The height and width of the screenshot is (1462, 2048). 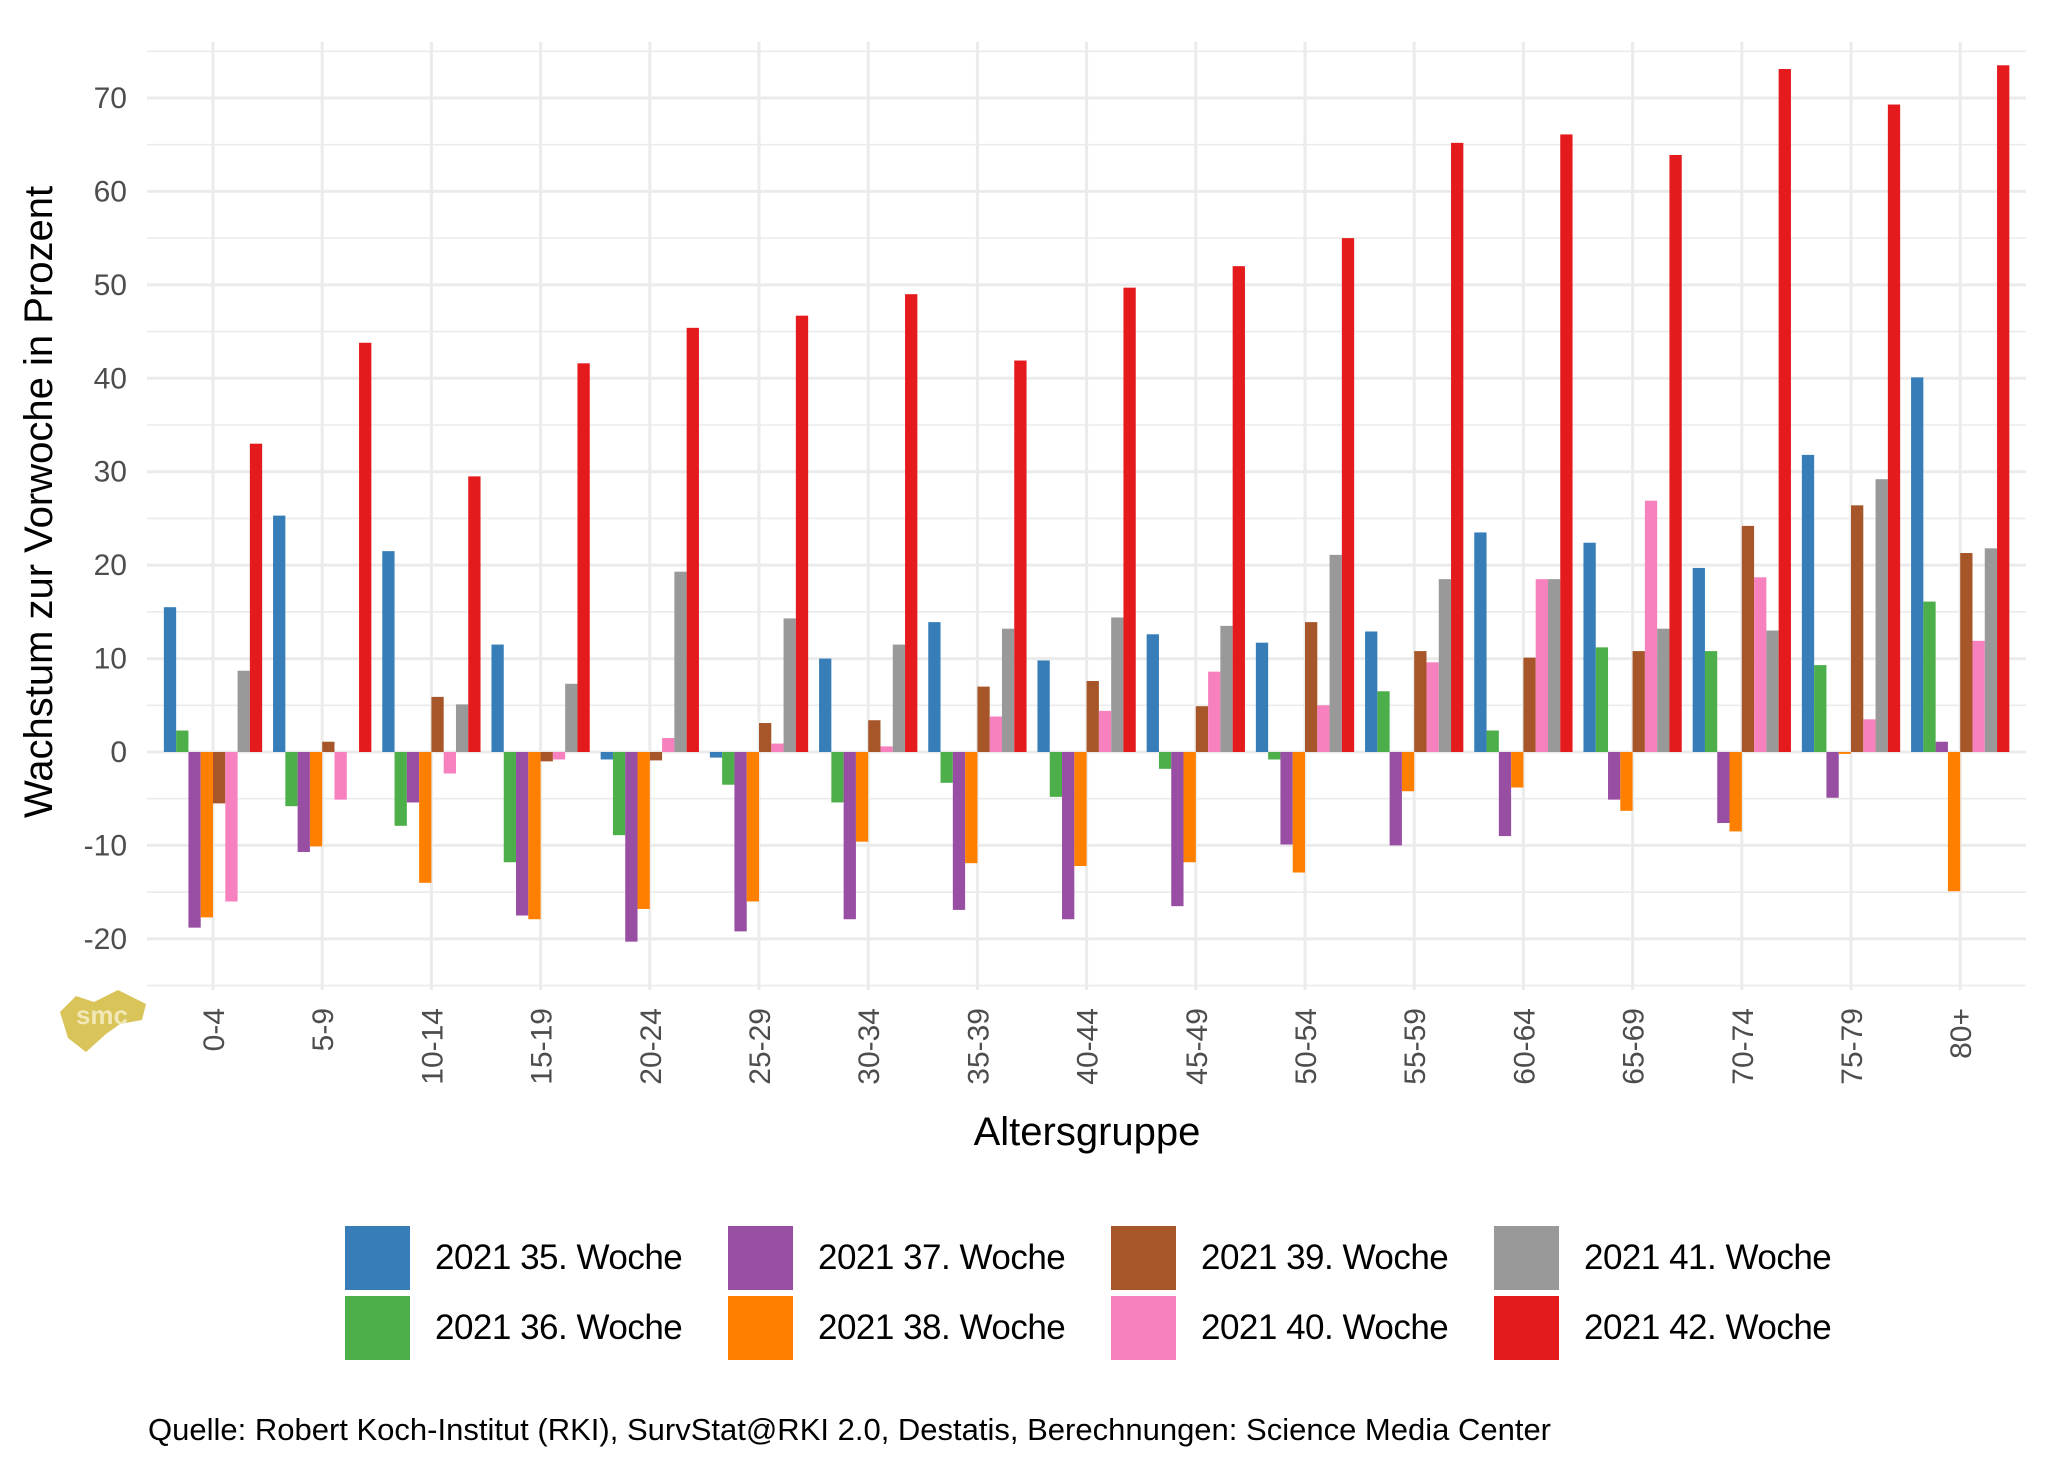 What do you see at coordinates (110, 285) in the screenshot?
I see `y-tick-label: 50` at bounding box center [110, 285].